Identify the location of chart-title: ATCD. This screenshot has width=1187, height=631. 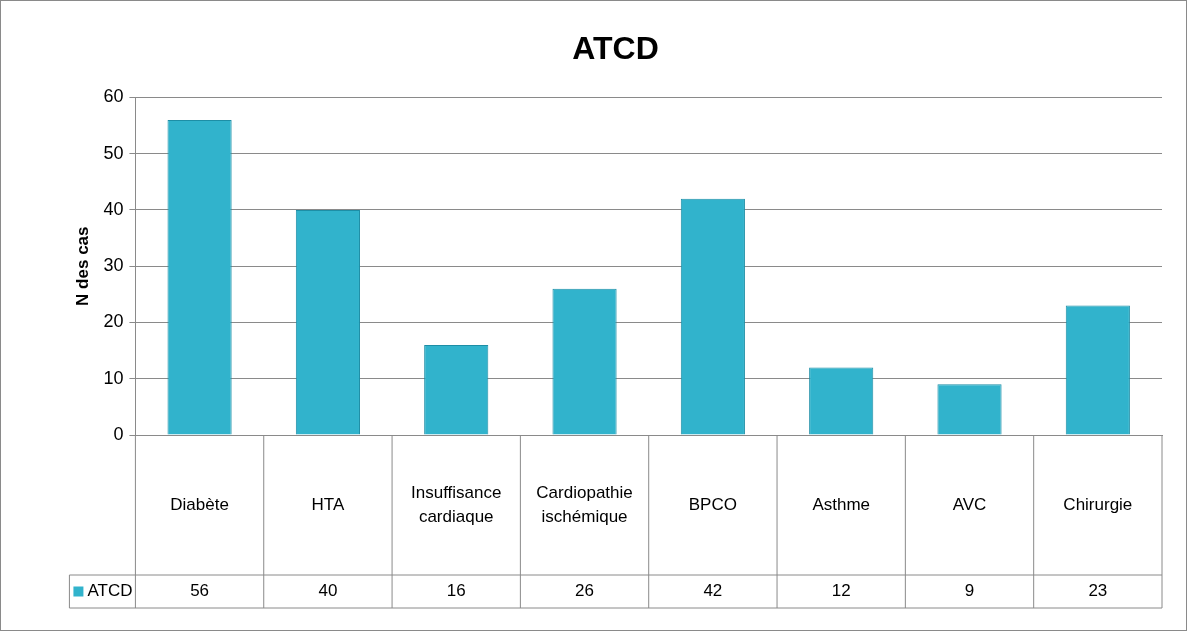
(615, 48).